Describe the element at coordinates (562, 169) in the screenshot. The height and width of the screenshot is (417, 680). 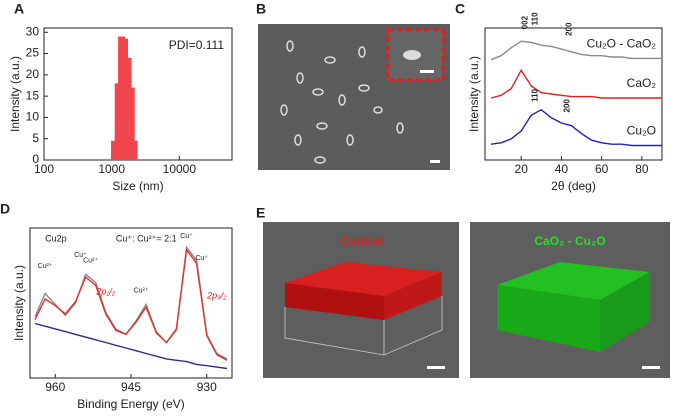
I see `x-tick-label: 40` at that location.